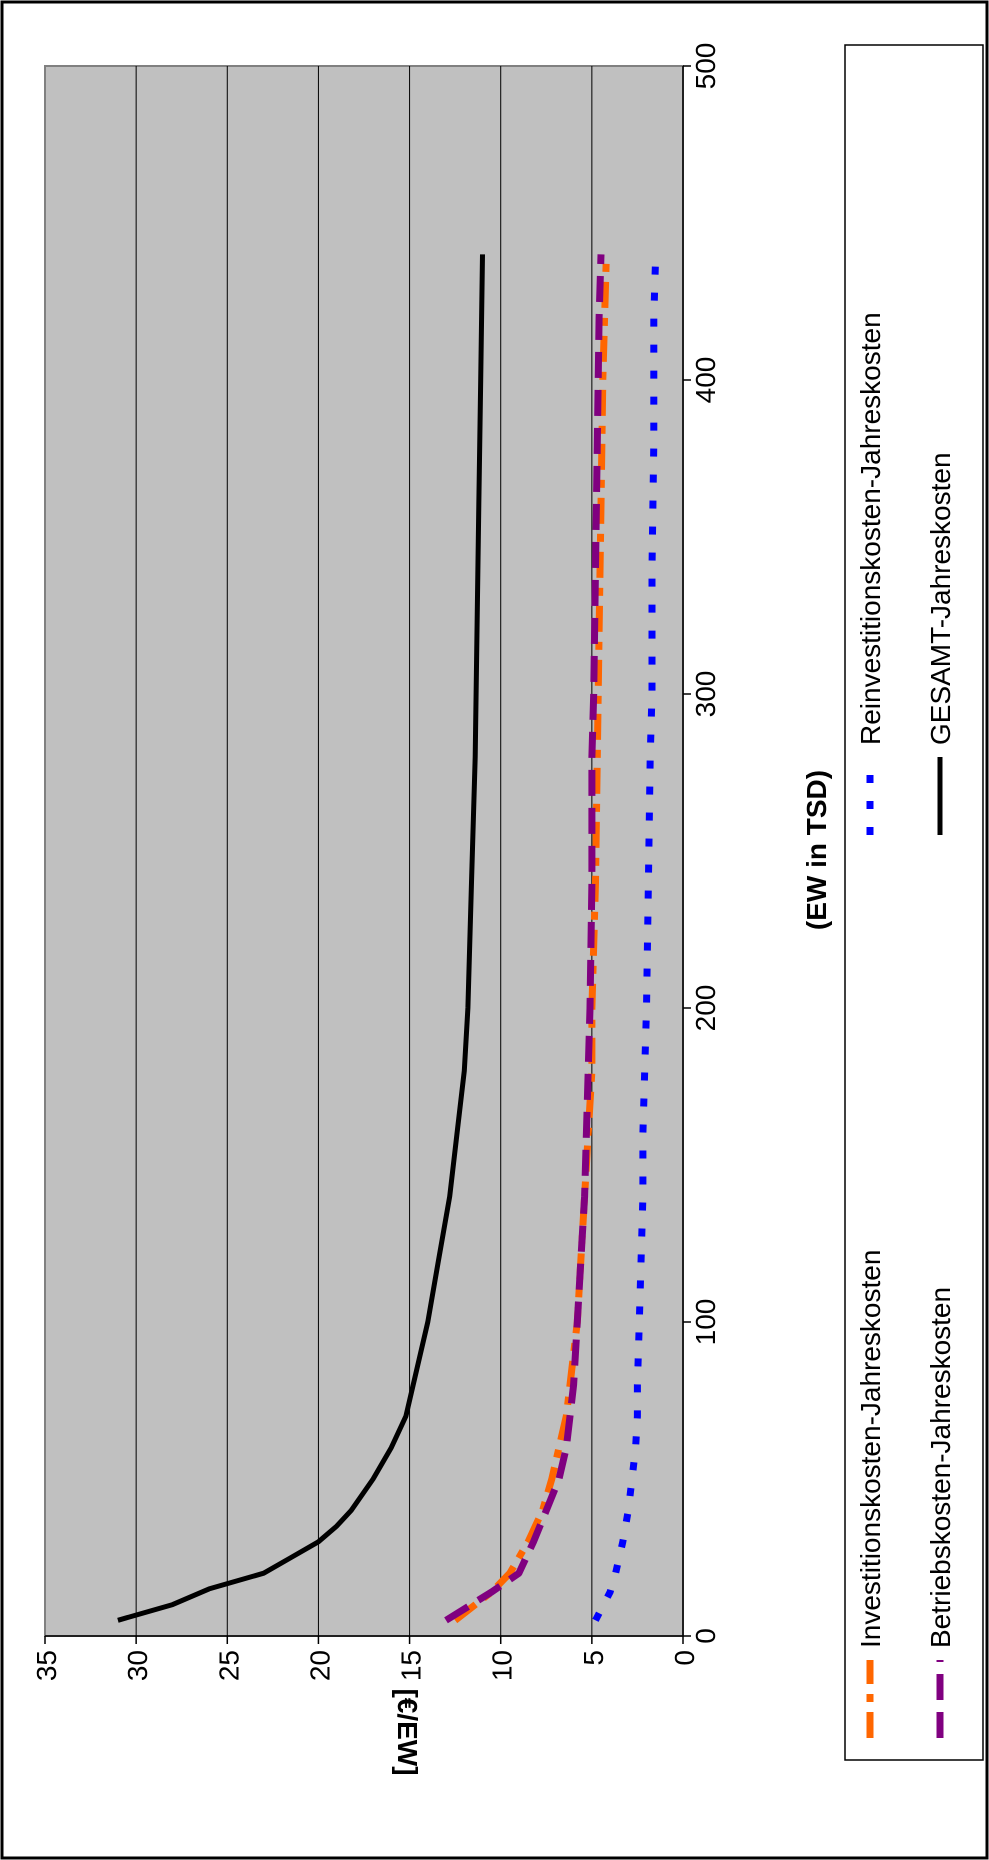 The height and width of the screenshot is (1860, 989). I want to click on series-line-reinvestitionskosten-jahreskosten, so click(626, 938).